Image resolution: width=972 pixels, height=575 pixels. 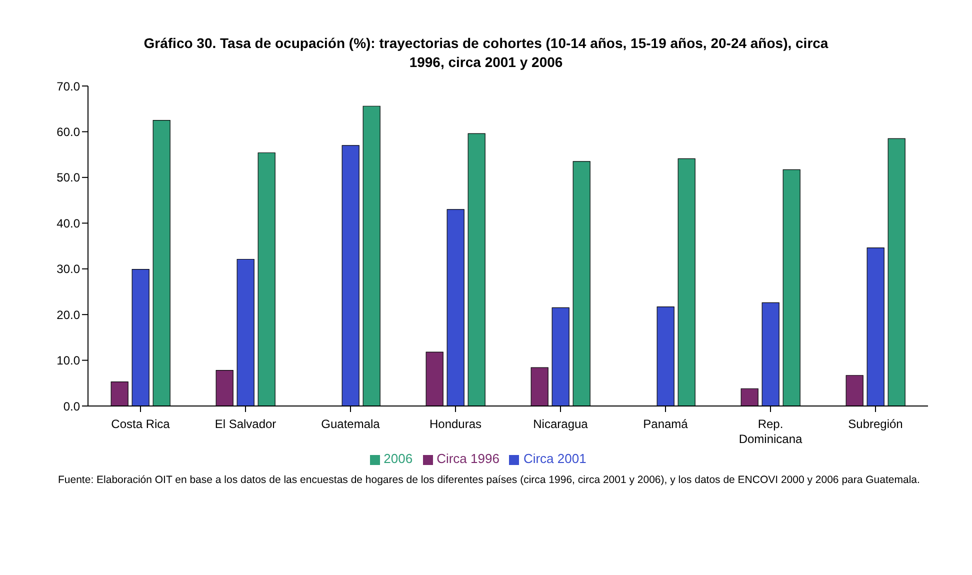 What do you see at coordinates (68, 86) in the screenshot?
I see `y-tick-label: 70.0` at bounding box center [68, 86].